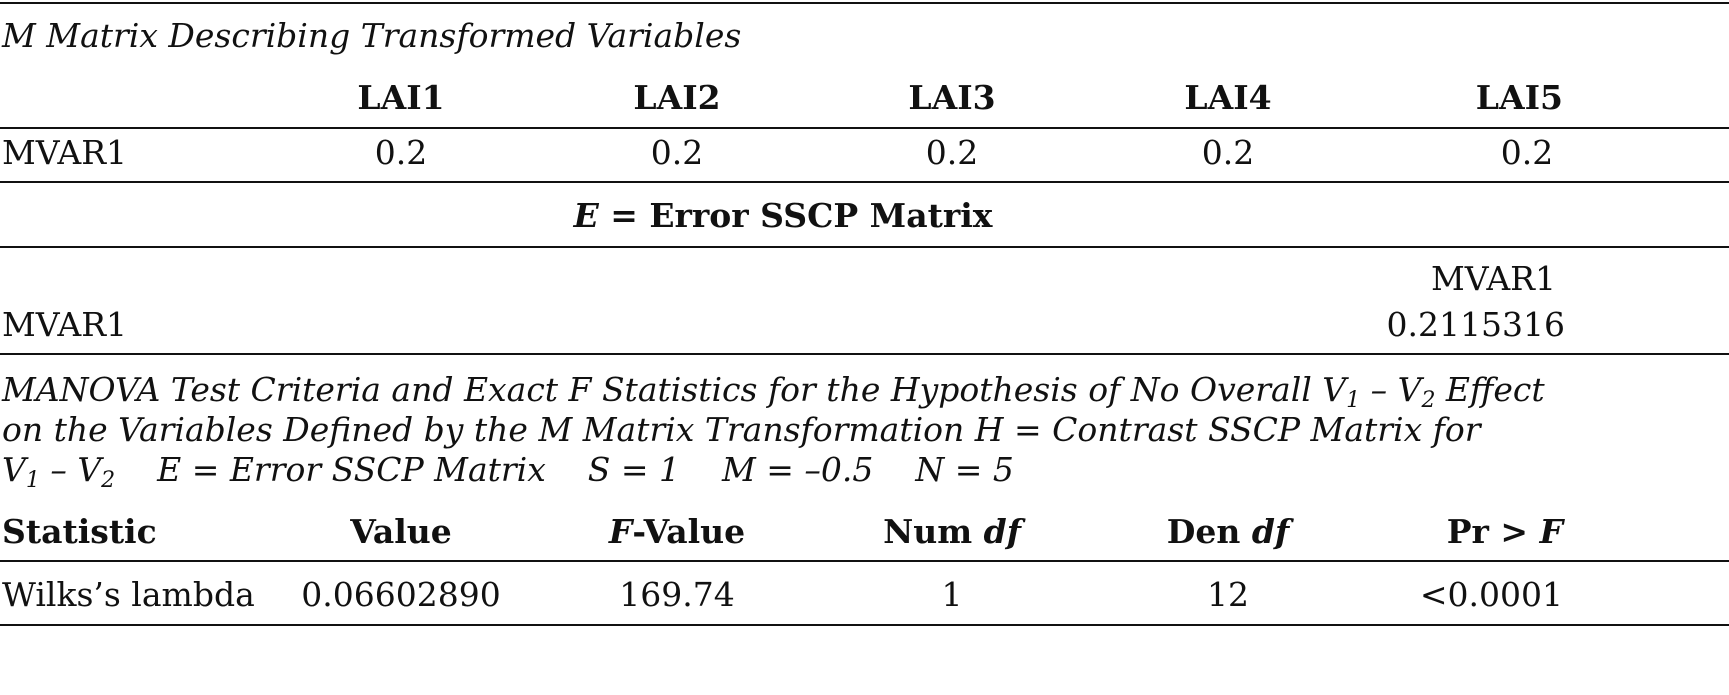 Image resolution: width=1729 pixels, height=695 pixels. Describe the element at coordinates (1228, 531) in the screenshot. I see `manova-header-den-df: Den df` at that location.